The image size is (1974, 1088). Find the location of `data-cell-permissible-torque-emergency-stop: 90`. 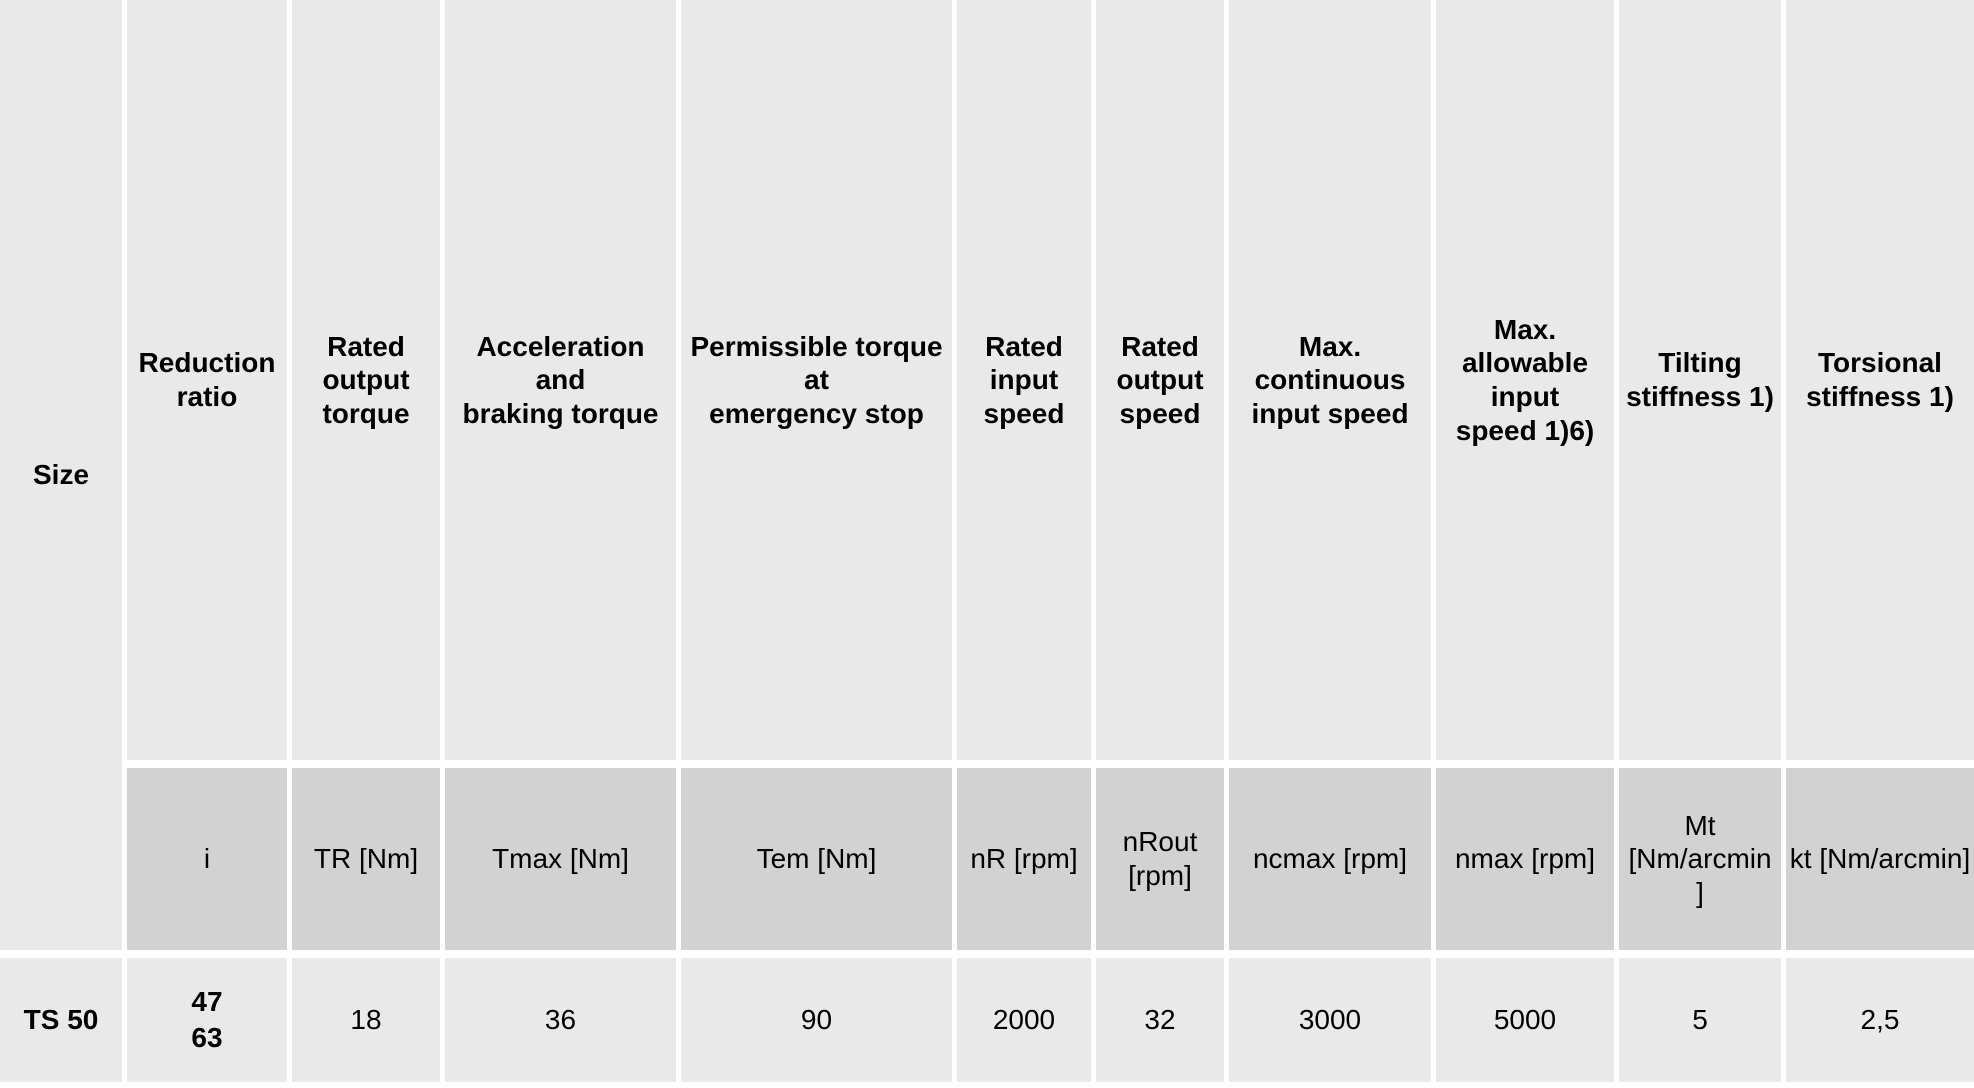

data-cell-permissible-torque-emergency-stop: 90 is located at coordinates (816, 1020).